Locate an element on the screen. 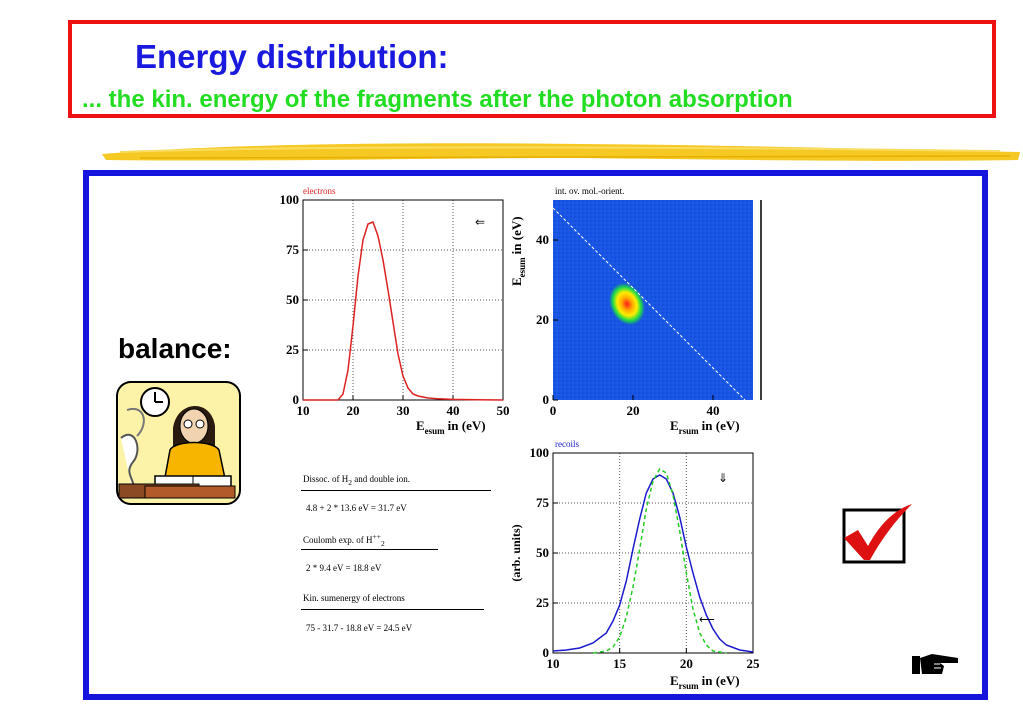  heatmap-title: int. ov. mol.-orient. is located at coordinates (589, 191).